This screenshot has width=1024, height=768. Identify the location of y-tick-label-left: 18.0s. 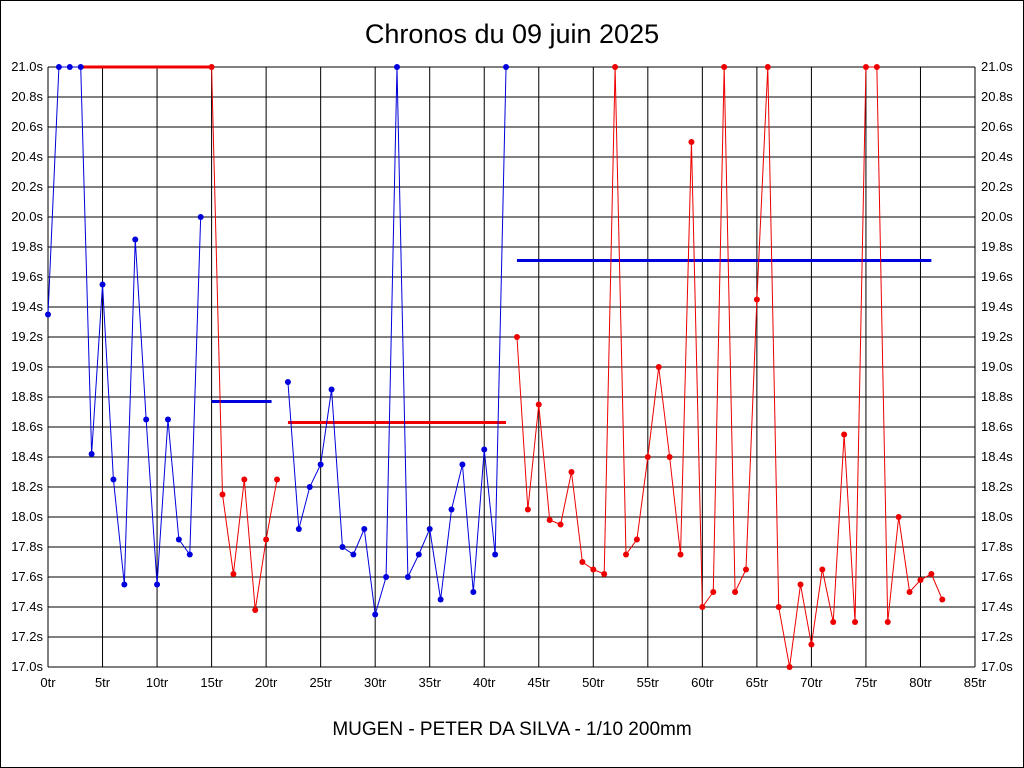
(27, 516).